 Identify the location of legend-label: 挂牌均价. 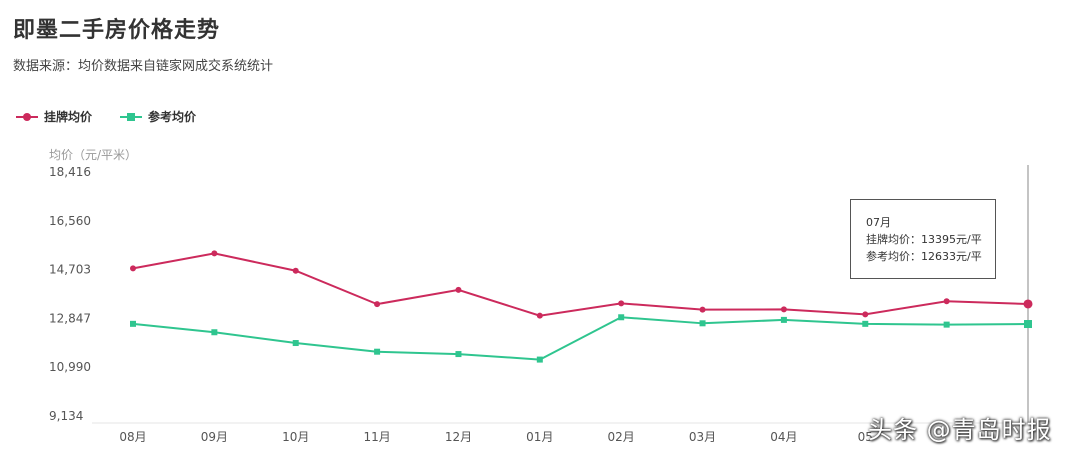
(68, 117).